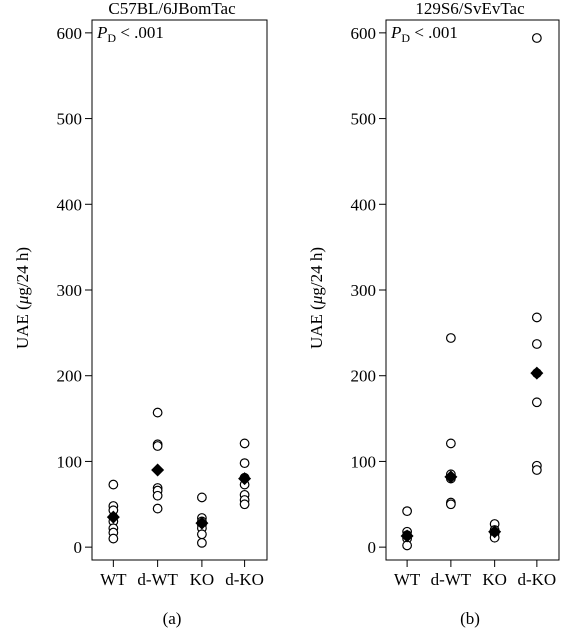  Describe the element at coordinates (470, 618) in the screenshot. I see `panel-label: (b)` at that location.